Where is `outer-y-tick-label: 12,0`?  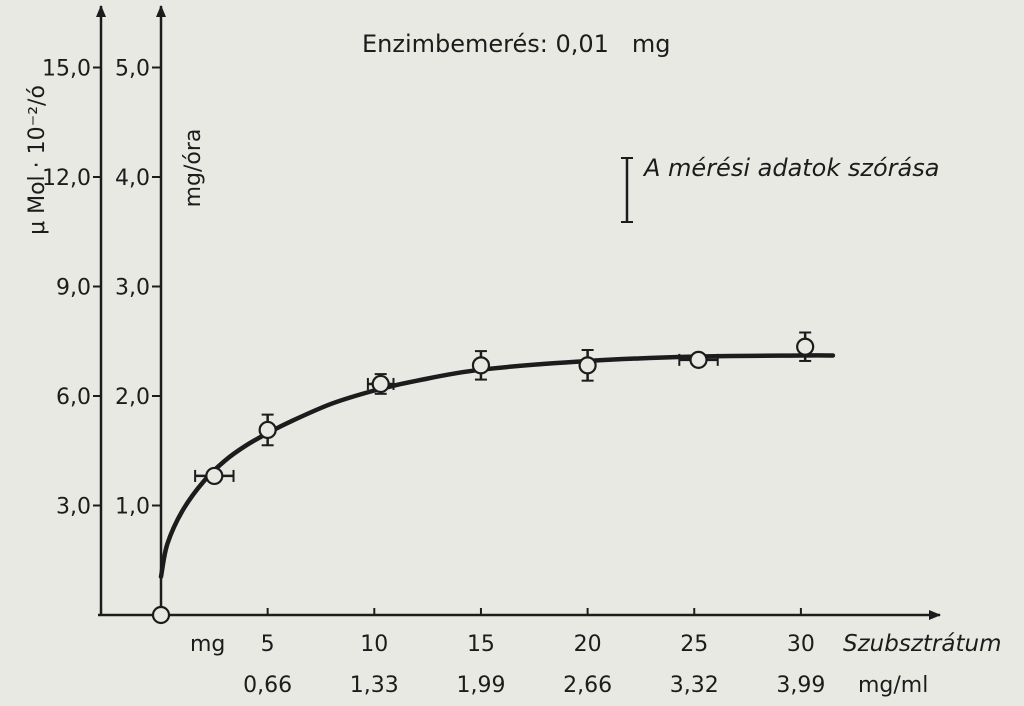
outer-y-tick-label: 12,0 is located at coordinates (66, 178).